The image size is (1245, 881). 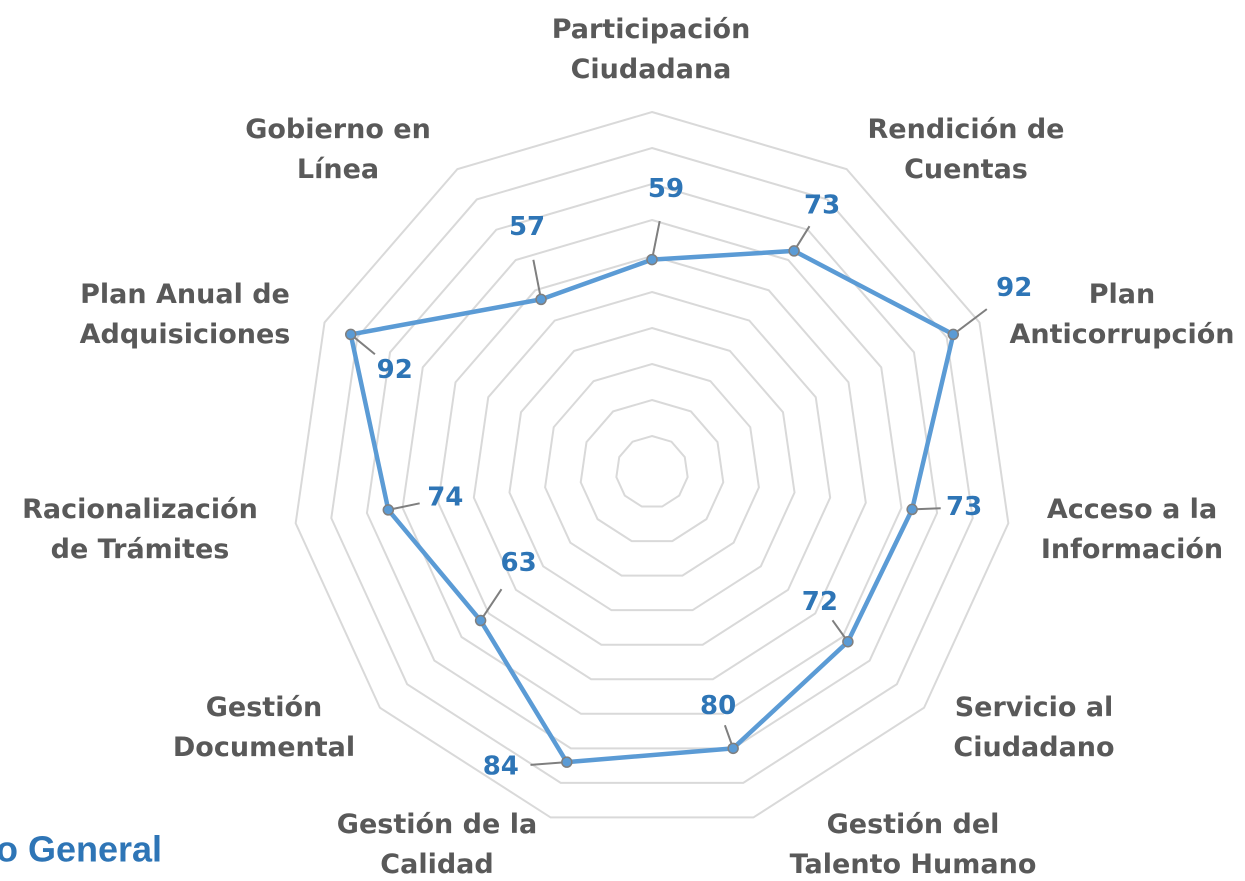 What do you see at coordinates (338, 149) in the screenshot?
I see `axis-label: Gobierno en Línea` at bounding box center [338, 149].